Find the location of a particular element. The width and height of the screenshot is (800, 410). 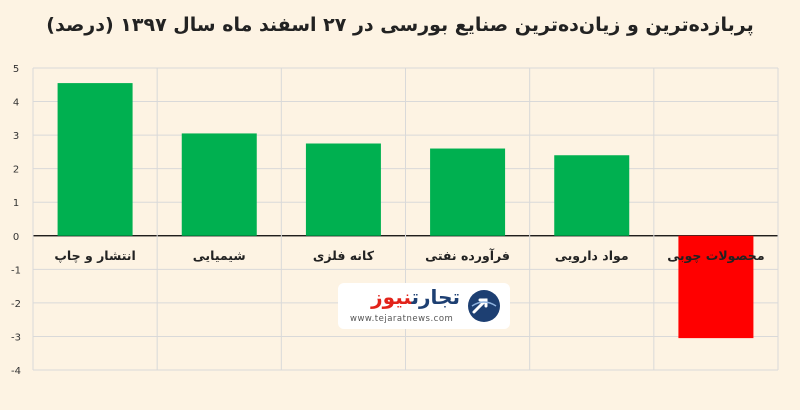

watermark-url: www.tejaratnews.com is located at coordinates (402, 319).